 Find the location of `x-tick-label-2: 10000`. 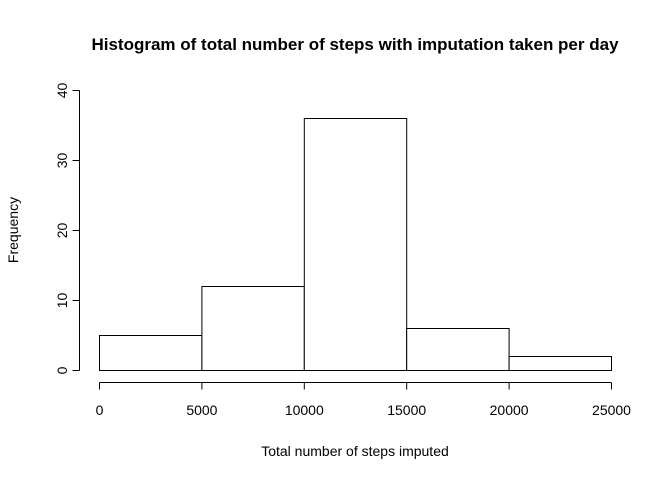

x-tick-label-2: 10000 is located at coordinates (304, 410).